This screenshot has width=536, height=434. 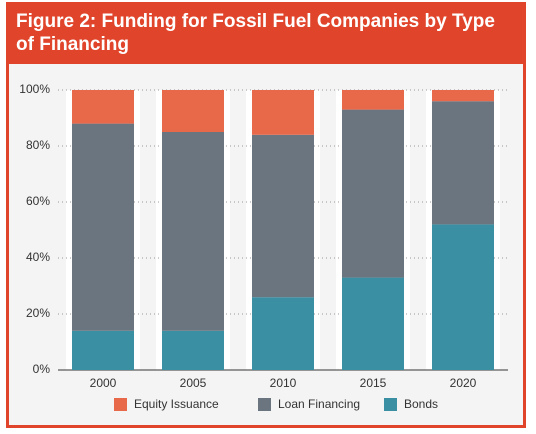 I want to click on x-tick-label: 2015, so click(x=373, y=383).